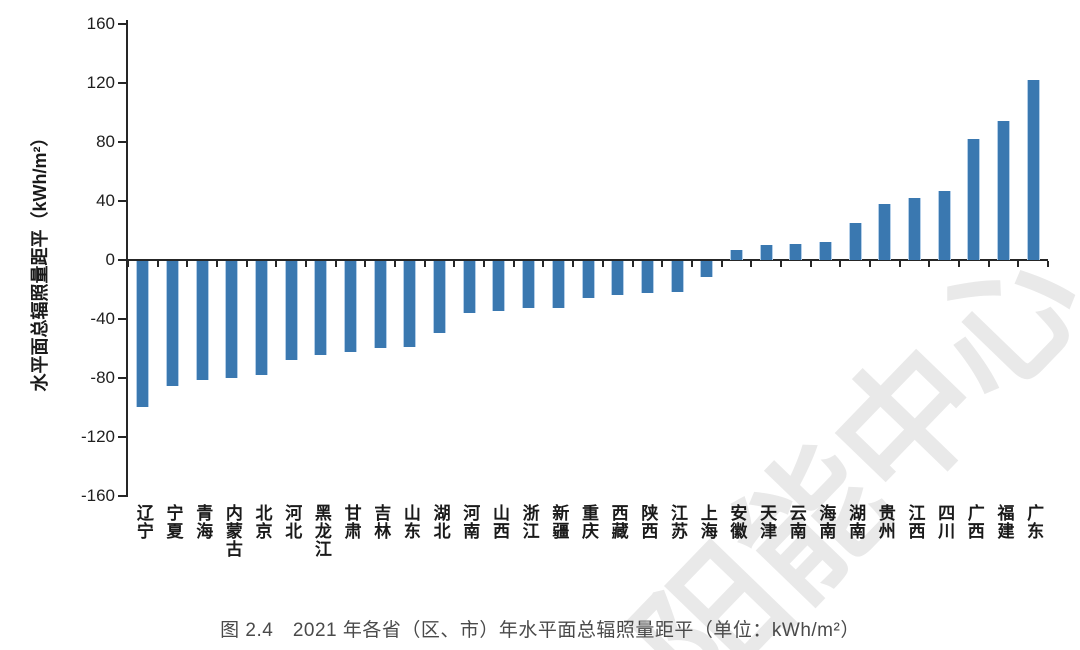 This screenshot has width=1080, height=650. What do you see at coordinates (974, 199) in the screenshot?
I see `bar-广西` at bounding box center [974, 199].